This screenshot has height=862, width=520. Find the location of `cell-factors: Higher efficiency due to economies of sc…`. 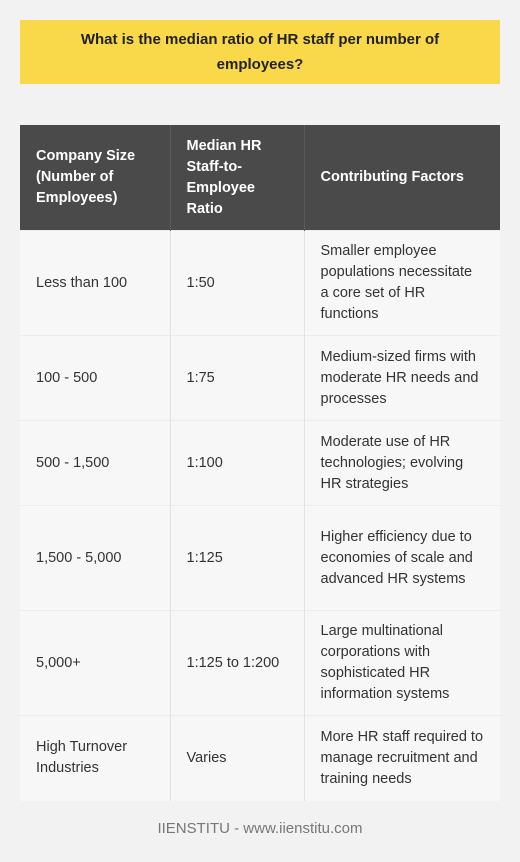

cell-factors: Higher efficiency due to economies of sc… is located at coordinates (401, 558).